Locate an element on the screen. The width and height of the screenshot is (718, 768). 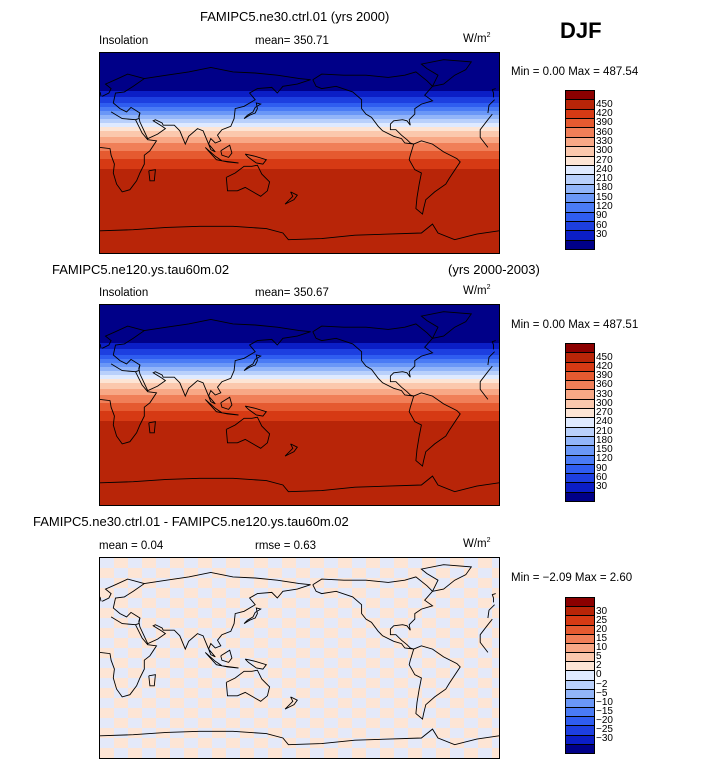
colorbar-tick-label: 120 is located at coordinates (604, 207).